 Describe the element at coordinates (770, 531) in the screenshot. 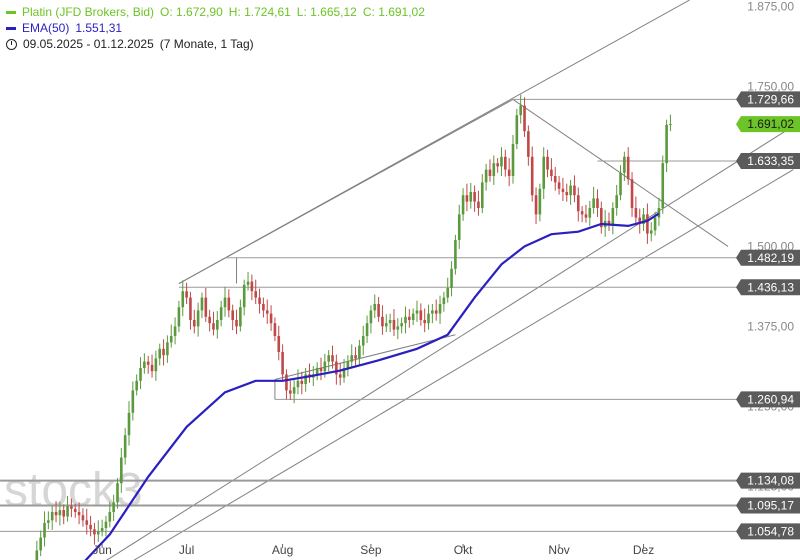

I see `price-tag-label: 1.054,78` at that location.